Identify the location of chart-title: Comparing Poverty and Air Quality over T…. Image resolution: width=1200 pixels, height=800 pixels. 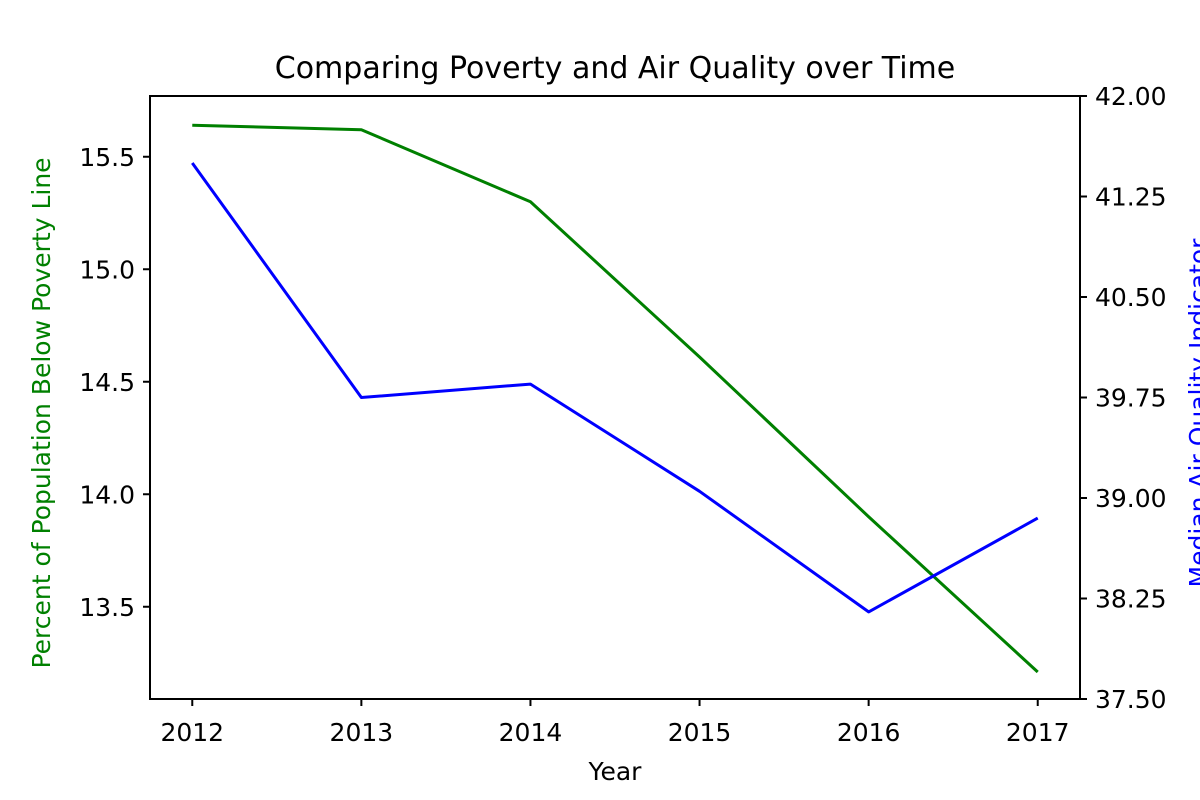
(615, 68).